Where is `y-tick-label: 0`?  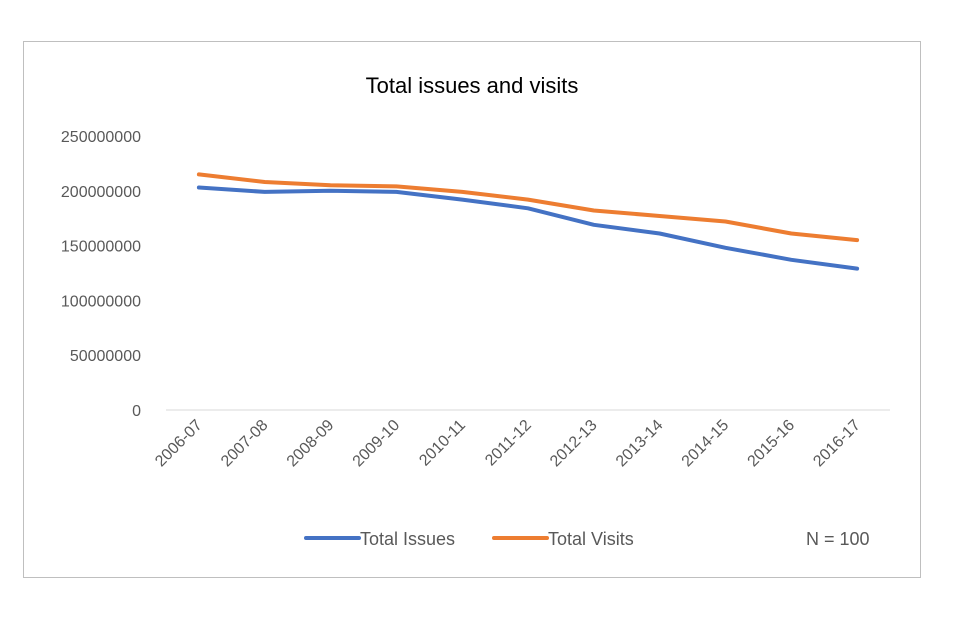
y-tick-label: 0 is located at coordinates (136, 411).